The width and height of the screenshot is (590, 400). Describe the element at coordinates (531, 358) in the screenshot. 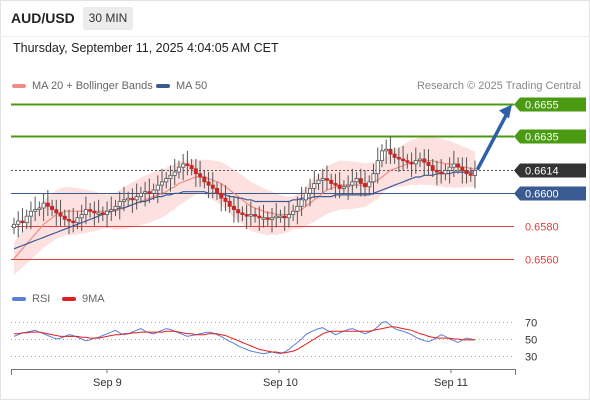

I see `rsi-axis-label: 30` at that location.